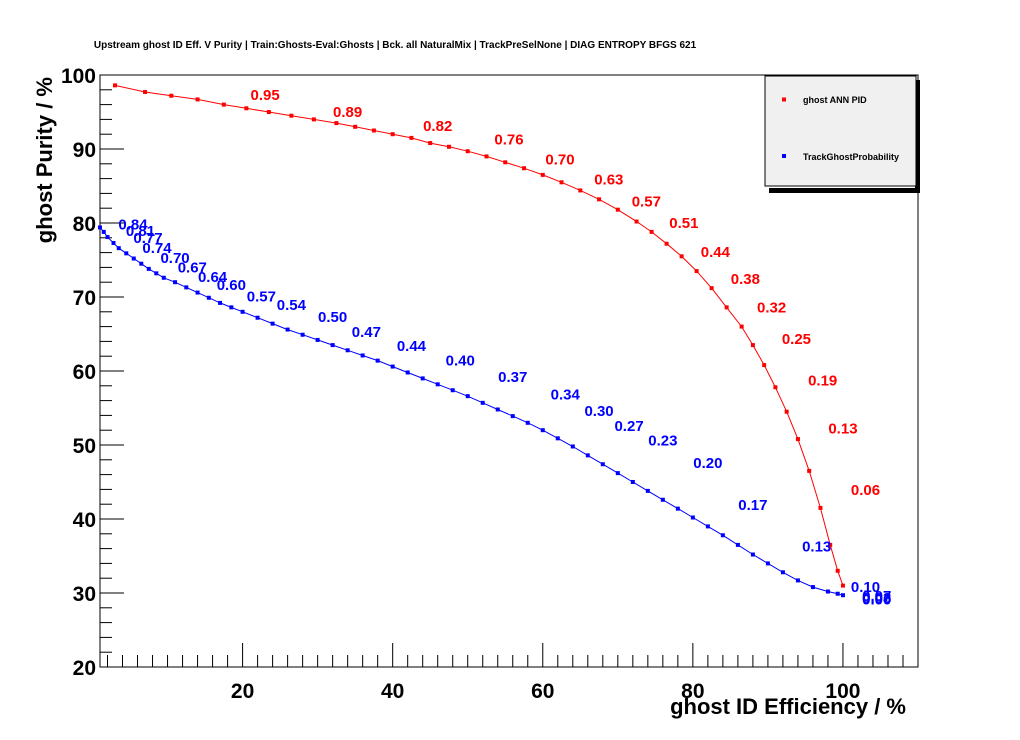  Describe the element at coordinates (559, 159) in the screenshot. I see `point-label: 0.70` at that location.